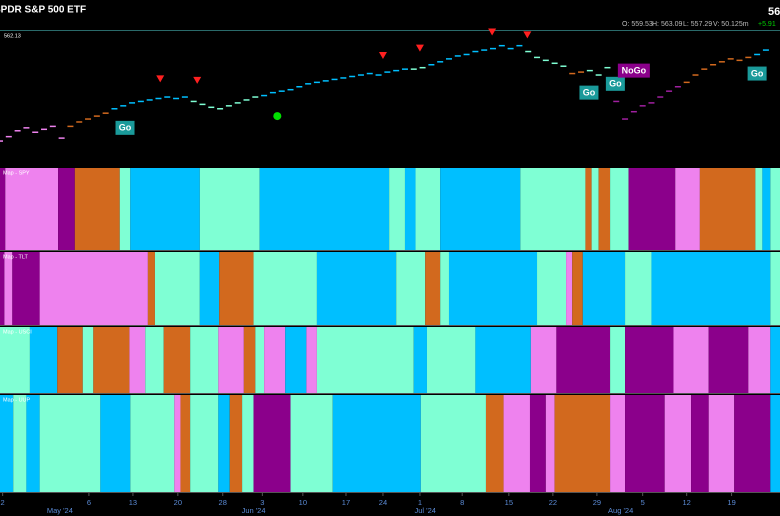  What do you see at coordinates (667, 24) in the screenshot?
I see `high: H: 563.09` at bounding box center [667, 24].